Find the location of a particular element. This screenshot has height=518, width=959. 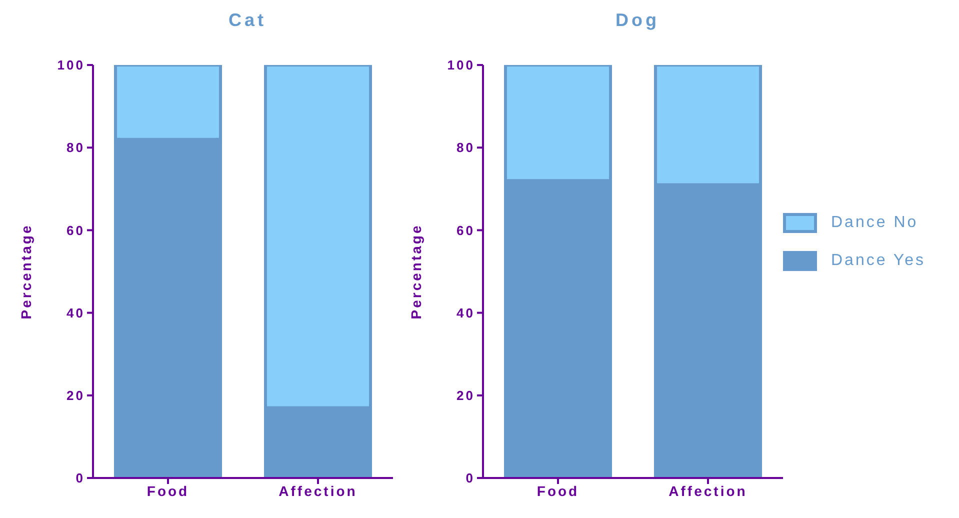

legend-label: Dance Yes is located at coordinates (878, 261).